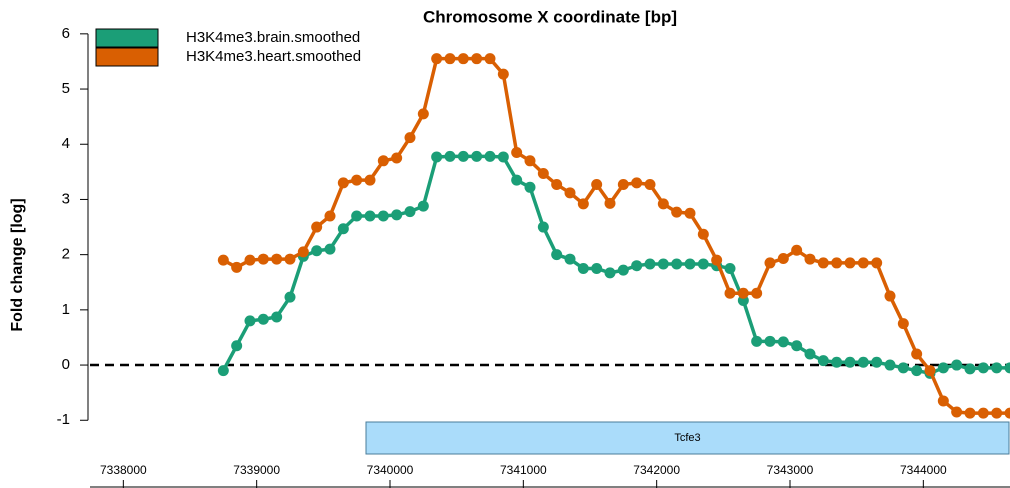 The image size is (1010, 488). I want to click on y-tick-label: 0, so click(66, 364).